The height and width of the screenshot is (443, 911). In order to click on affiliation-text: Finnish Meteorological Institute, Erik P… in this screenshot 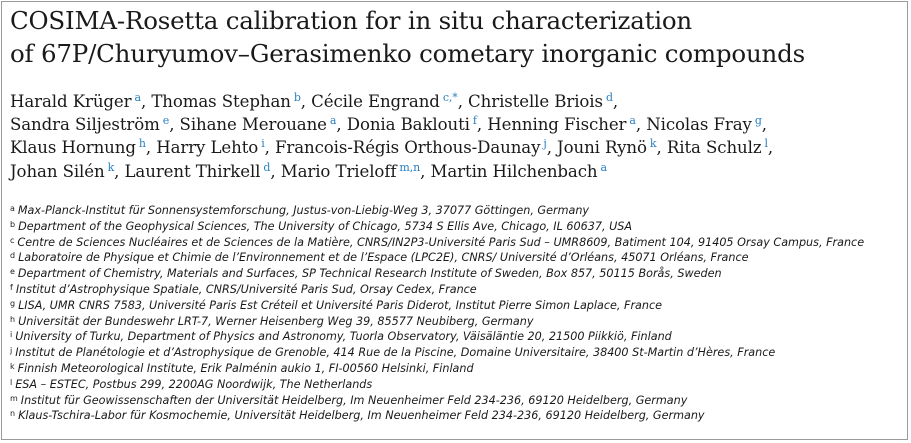, I will do `click(245, 368)`.